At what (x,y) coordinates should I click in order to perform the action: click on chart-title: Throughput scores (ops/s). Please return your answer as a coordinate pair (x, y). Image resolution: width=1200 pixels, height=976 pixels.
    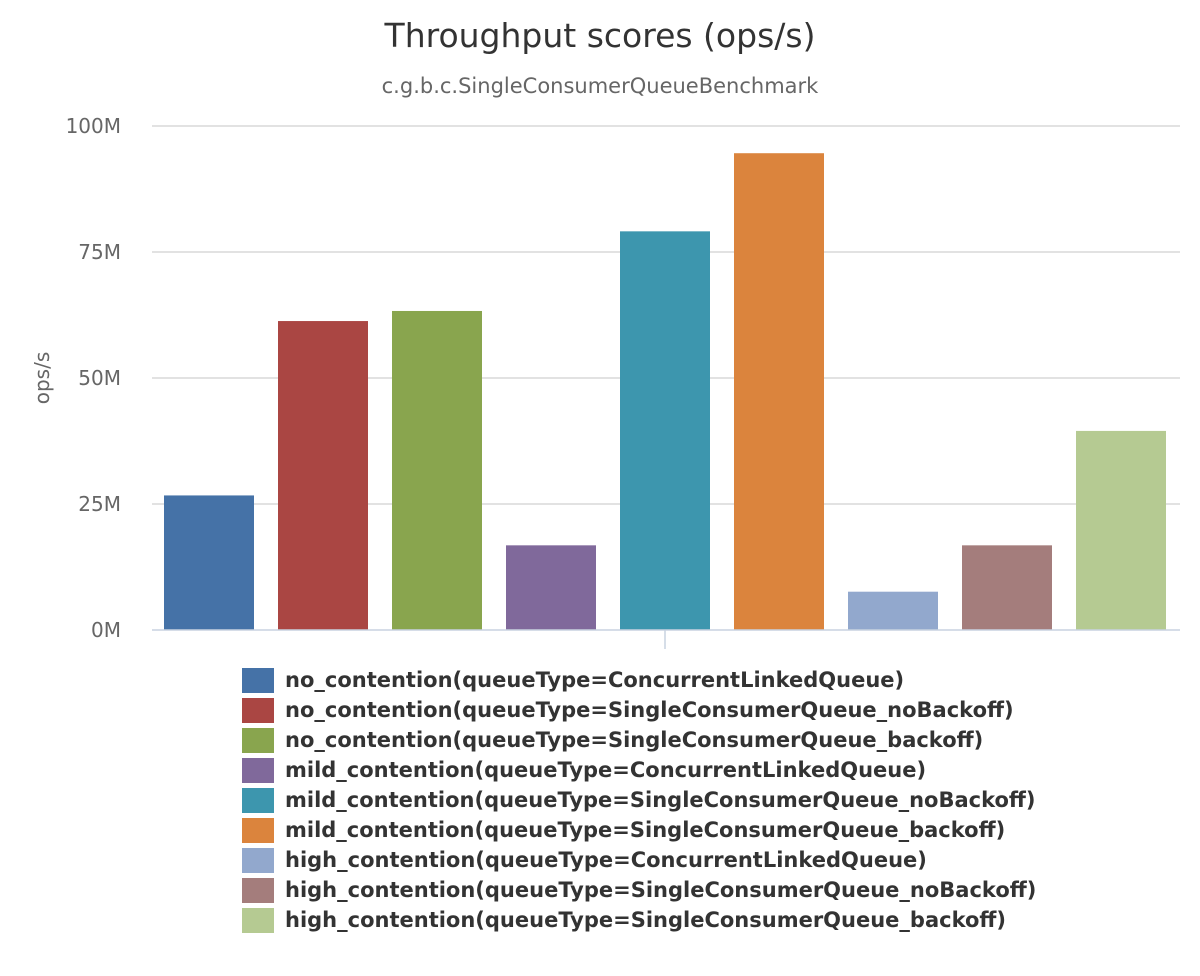
    Looking at the image, I should click on (600, 35).